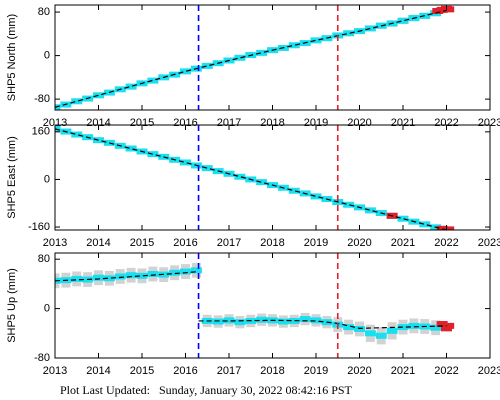 This screenshot has width=500, height=400. Describe the element at coordinates (12, 177) in the screenshot. I see `y-axis-label: SHP5 East (mm)` at that location.